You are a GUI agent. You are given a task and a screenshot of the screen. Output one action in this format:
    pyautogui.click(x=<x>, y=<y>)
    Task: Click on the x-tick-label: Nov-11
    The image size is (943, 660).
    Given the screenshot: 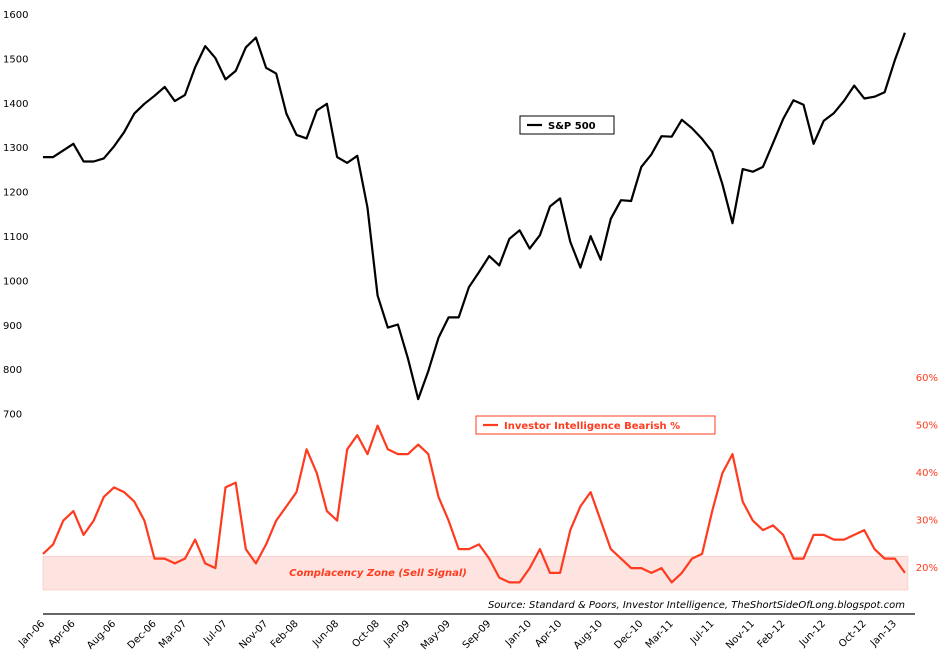 What is the action you would take?
    pyautogui.click(x=740, y=634)
    